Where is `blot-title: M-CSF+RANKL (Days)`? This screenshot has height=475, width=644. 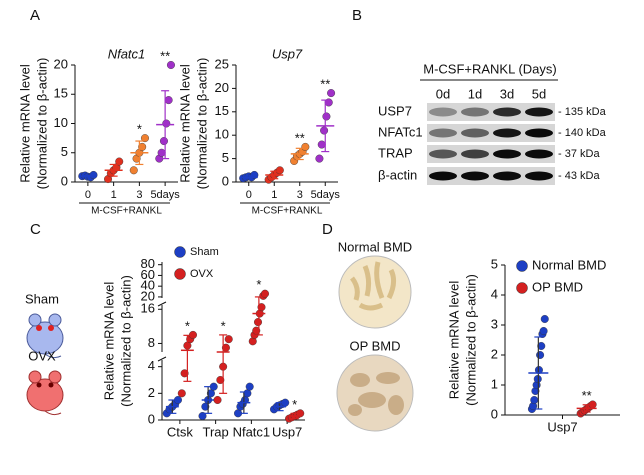 blot-title: M-CSF+RANKL (Days) is located at coordinates (490, 68).